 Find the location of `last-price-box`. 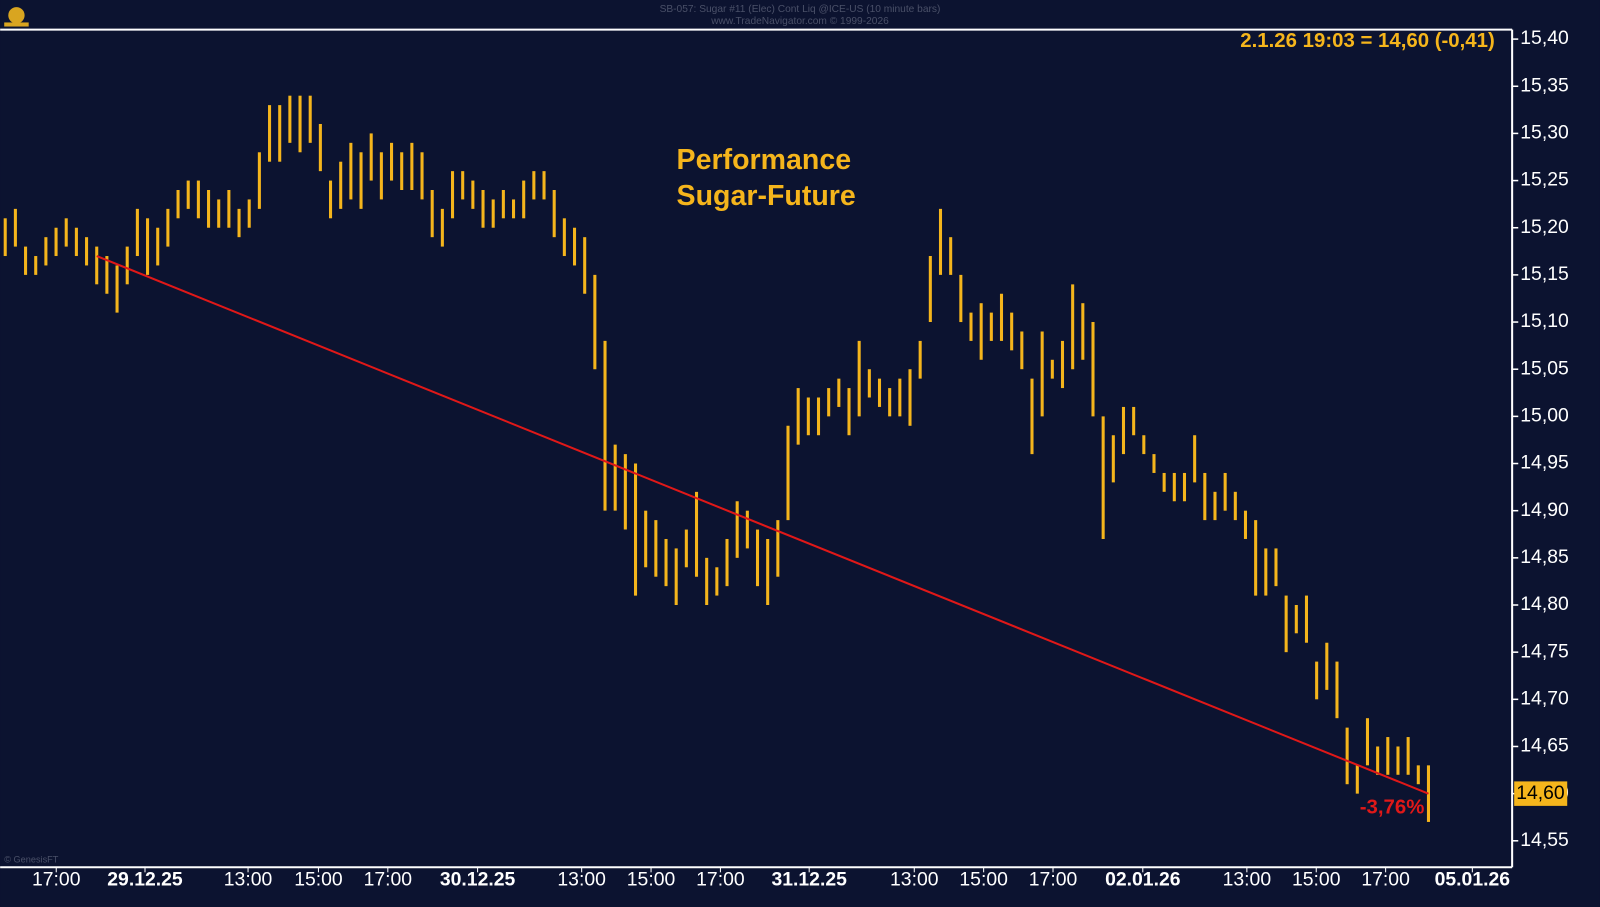

last-price-box is located at coordinates (1541, 793).